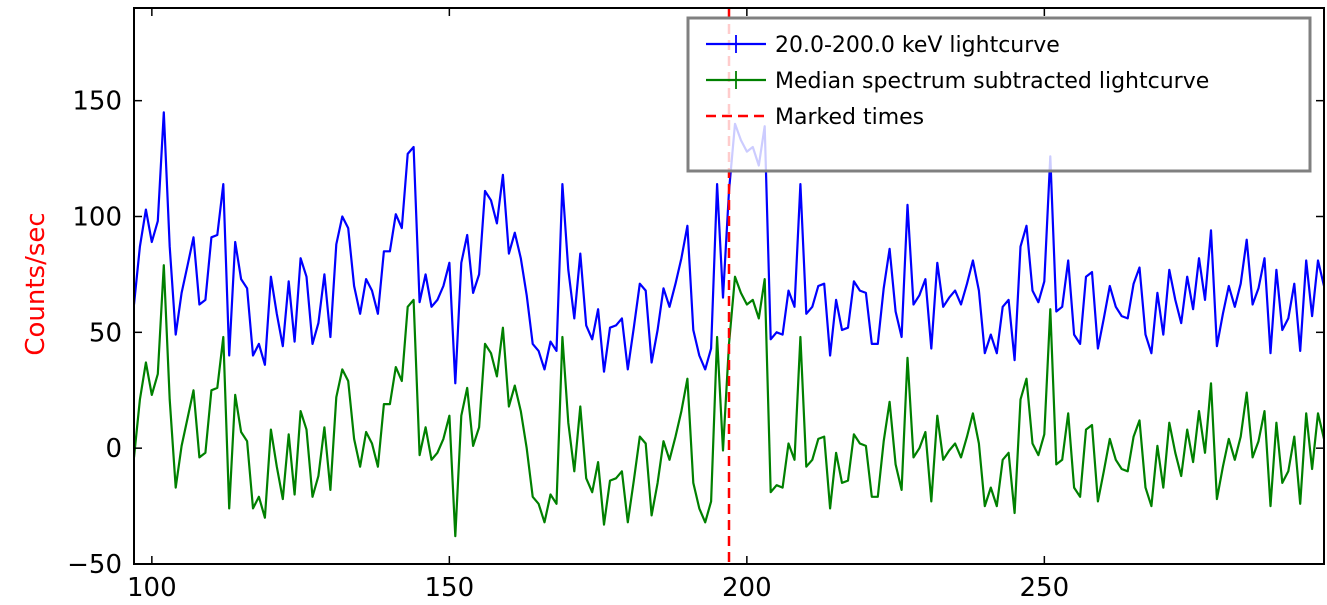  What do you see at coordinates (992, 81) in the screenshot?
I see `legend-label: Median spectrum subtracted lightcurve` at bounding box center [992, 81].